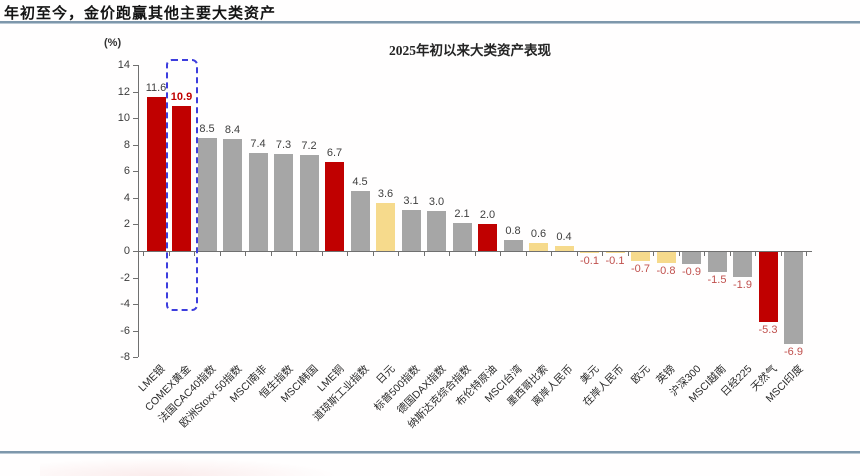  What do you see at coordinates (126, 171) in the screenshot?
I see `y-tick-label: 6` at bounding box center [126, 171].